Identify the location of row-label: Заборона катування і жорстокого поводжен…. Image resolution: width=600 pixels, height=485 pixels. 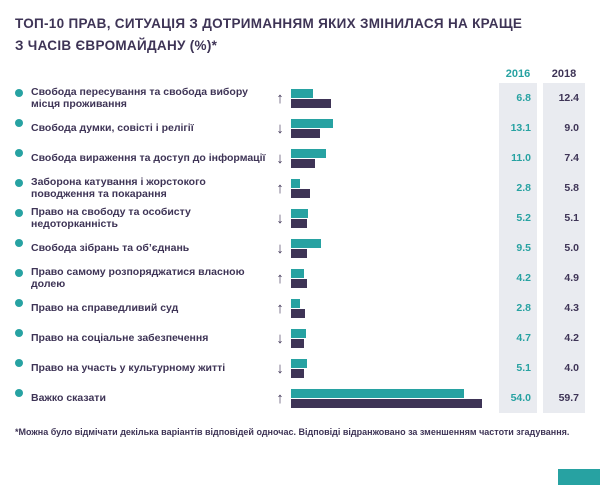
(118, 188).